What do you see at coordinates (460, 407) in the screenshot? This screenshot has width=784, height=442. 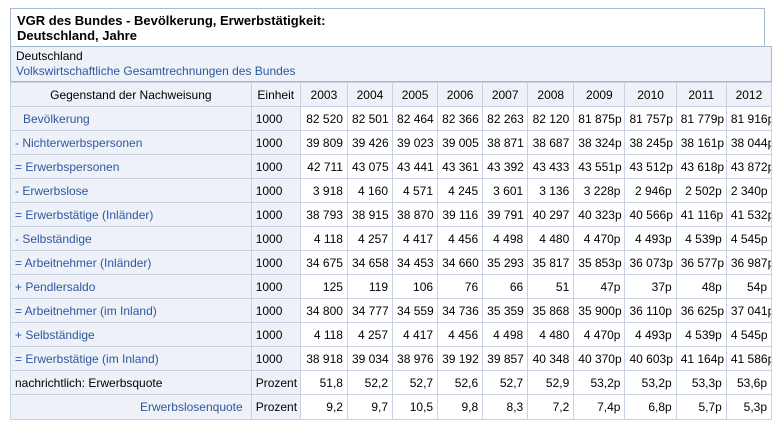 I see `table-cell: 9,8` at bounding box center [460, 407].